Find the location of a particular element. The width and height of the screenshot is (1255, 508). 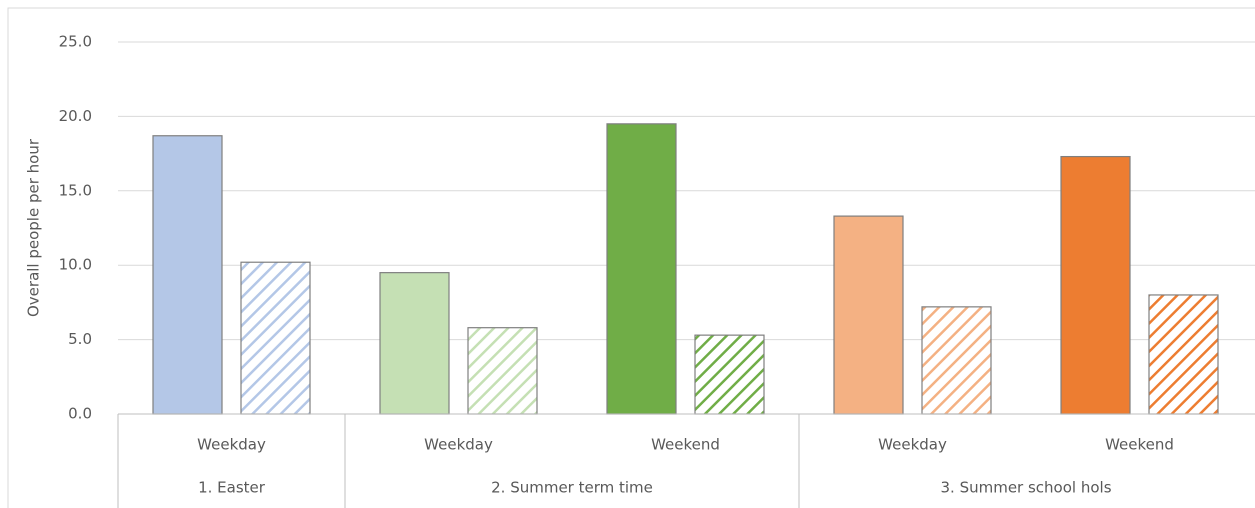

y-tick-label: 0.0 is located at coordinates (80, 414).